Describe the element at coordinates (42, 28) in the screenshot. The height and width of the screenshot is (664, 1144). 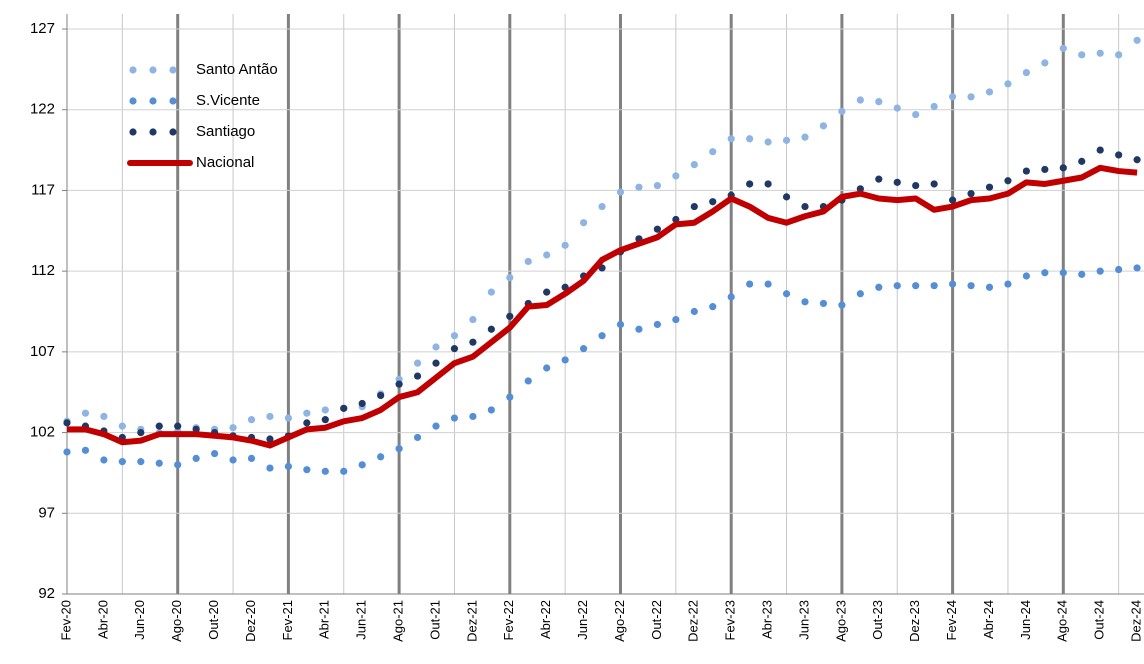
I see `y-tick-label: 127` at that location.